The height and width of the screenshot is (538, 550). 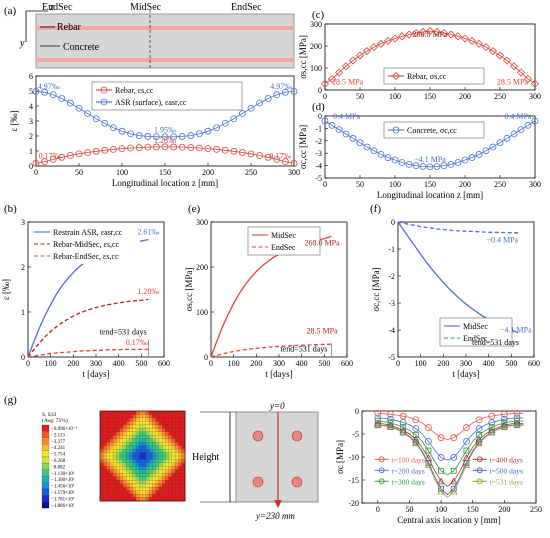 I want to click on section-y230-label: y=230 mm, so click(x=275, y=516).